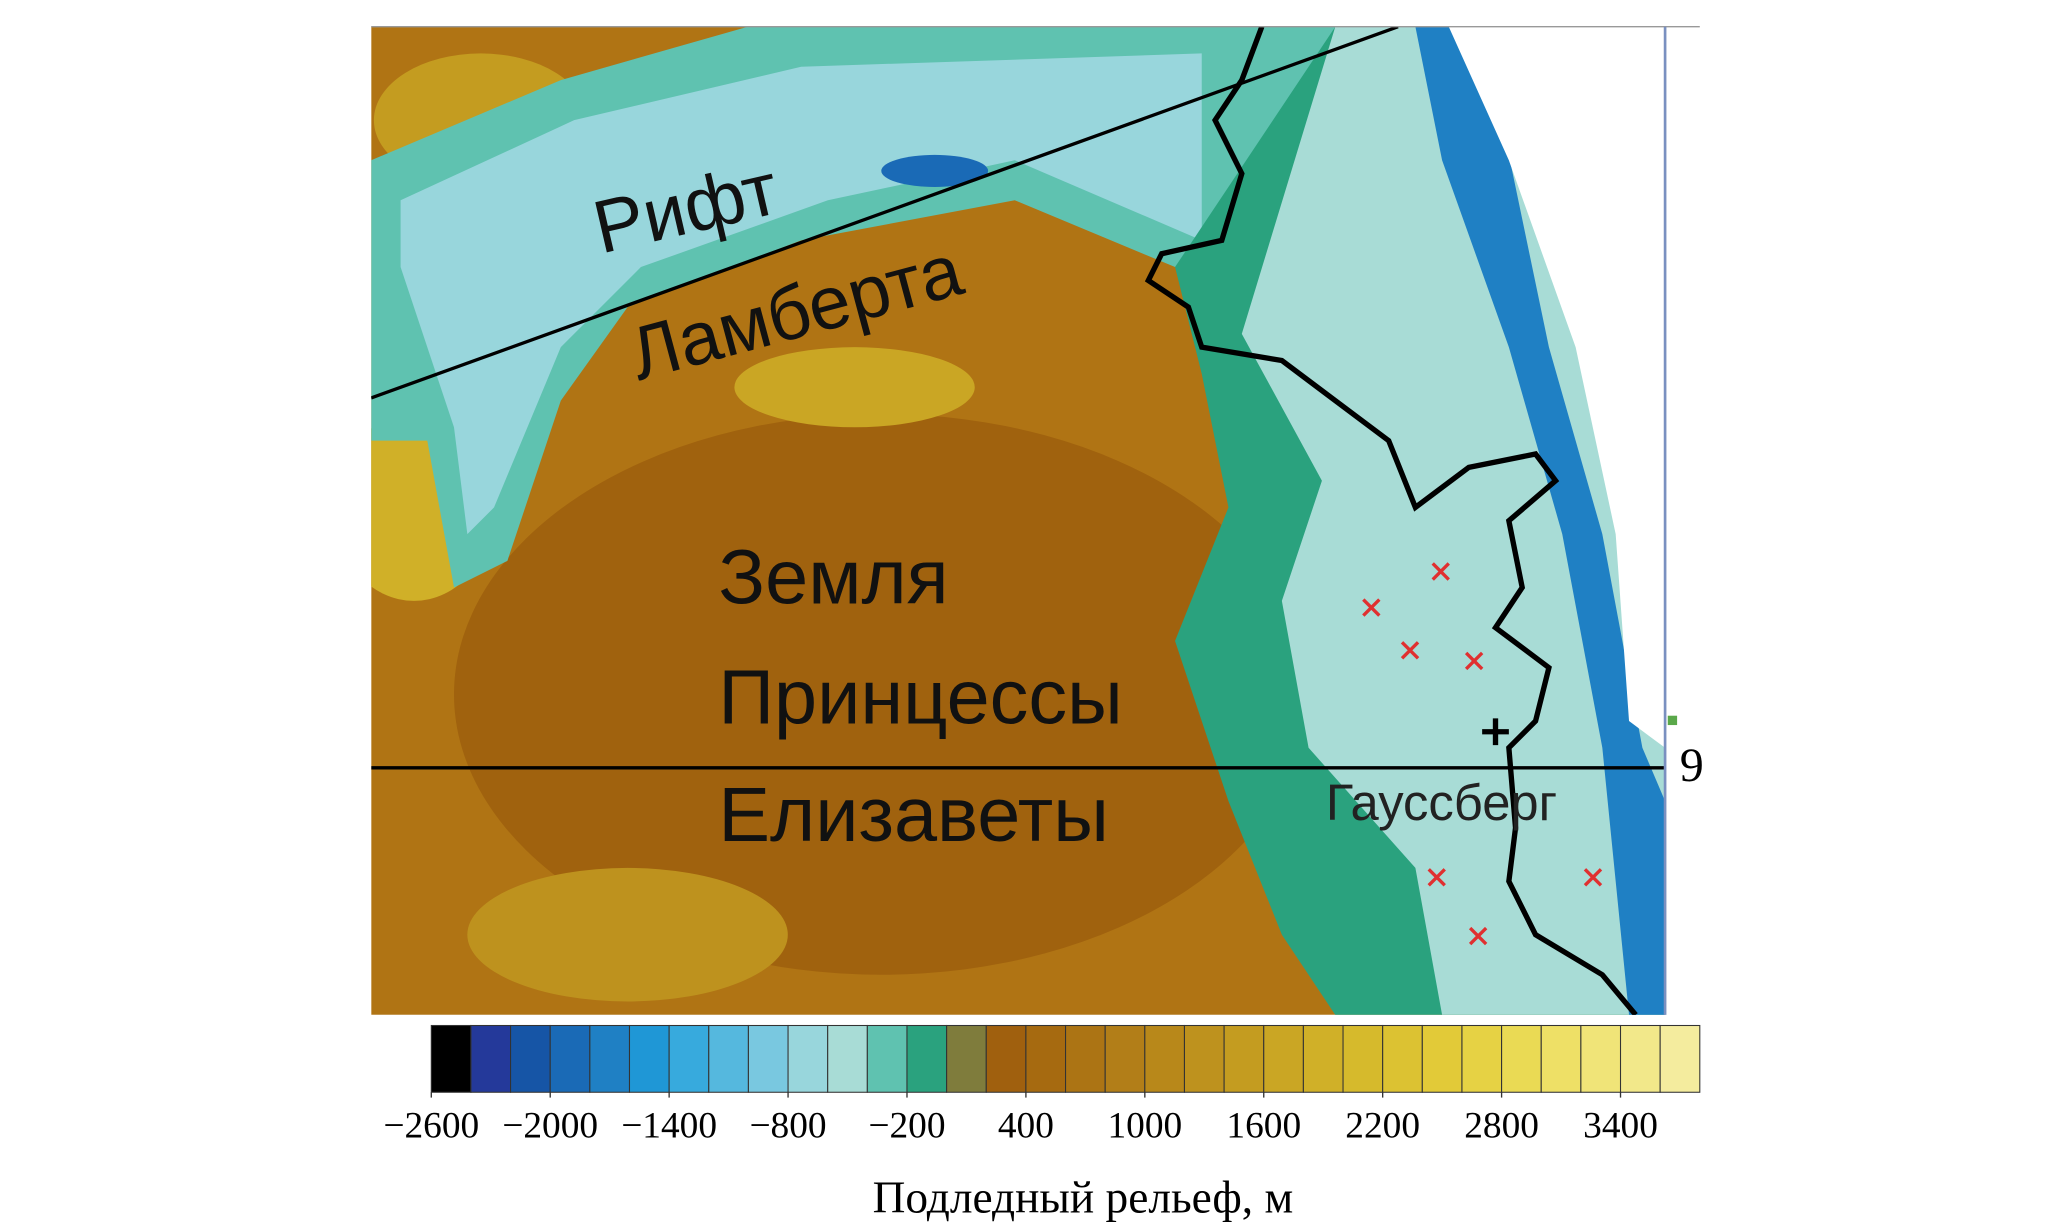 The image size is (2067, 1229). I want to click on colorbar-tick-label: −2600, so click(431, 1126).